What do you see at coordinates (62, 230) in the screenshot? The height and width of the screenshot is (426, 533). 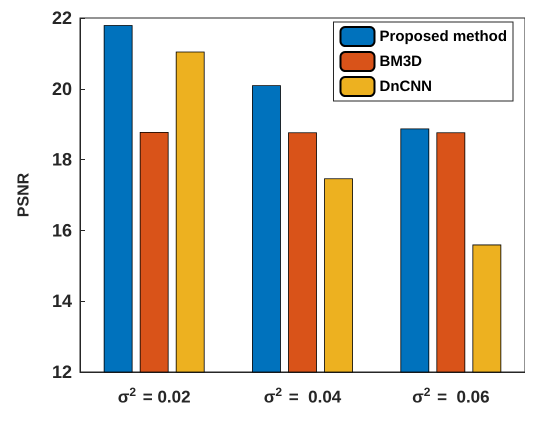 I see `y-tick-label: 16` at bounding box center [62, 230].